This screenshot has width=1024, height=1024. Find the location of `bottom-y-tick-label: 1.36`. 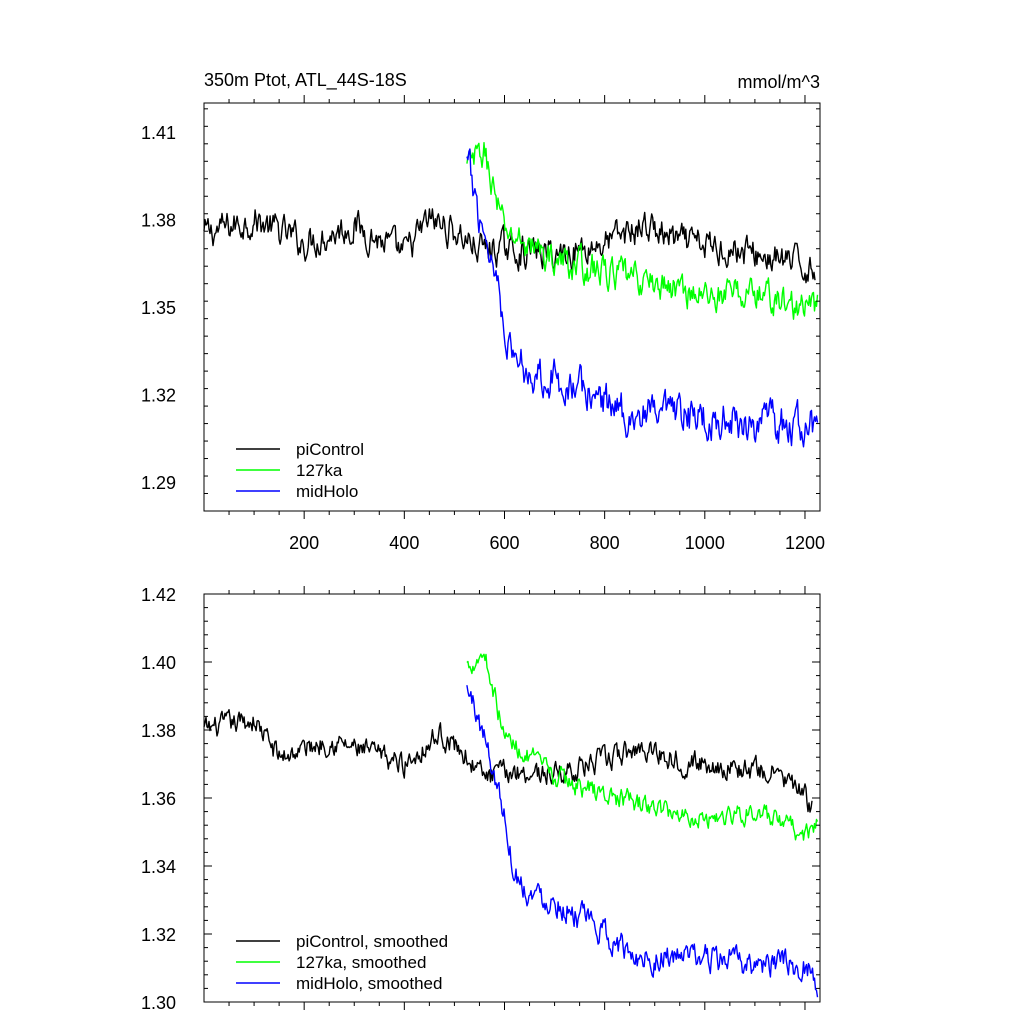

bottom-y-tick-label: 1.36 is located at coordinates (158, 799).